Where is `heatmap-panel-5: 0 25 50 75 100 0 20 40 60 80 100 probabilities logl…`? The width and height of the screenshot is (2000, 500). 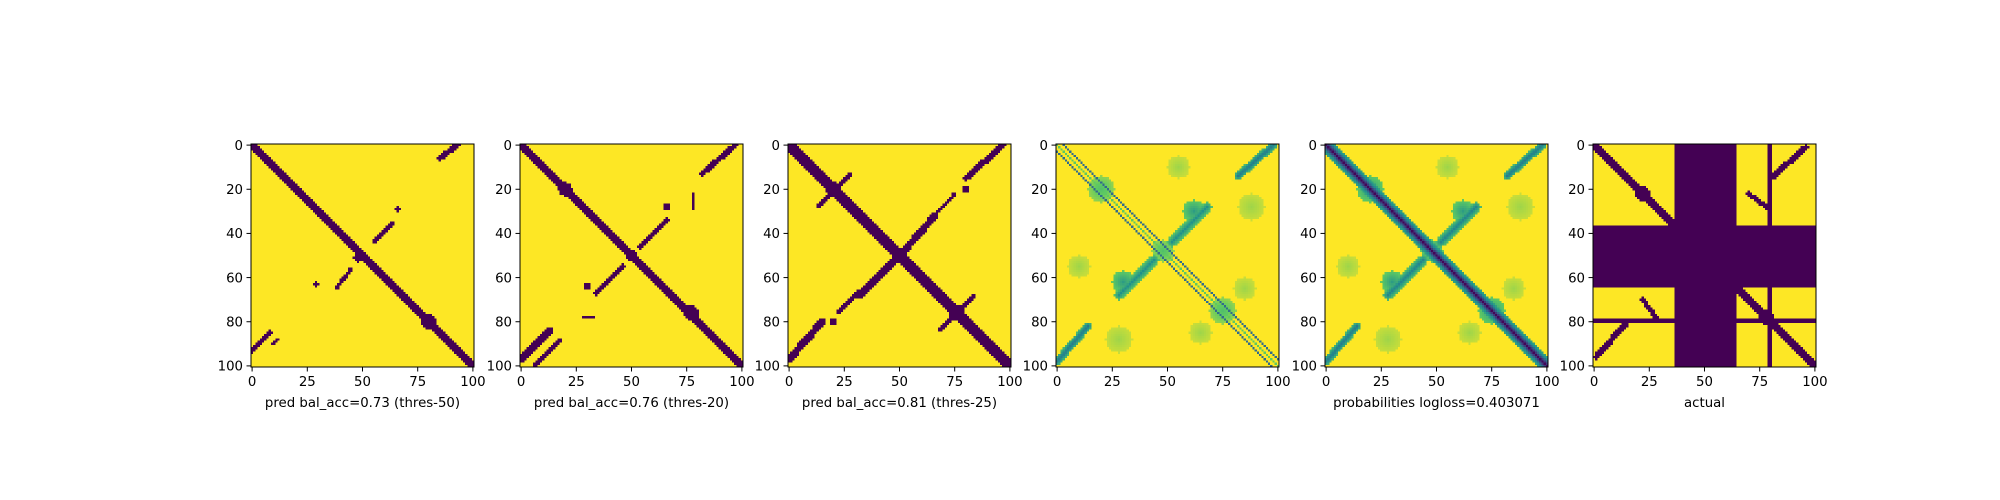 heatmap-panel-5: 0 25 50 75 100 0 20 40 60 80 100 probabilities logl… is located at coordinates (1426, 275).